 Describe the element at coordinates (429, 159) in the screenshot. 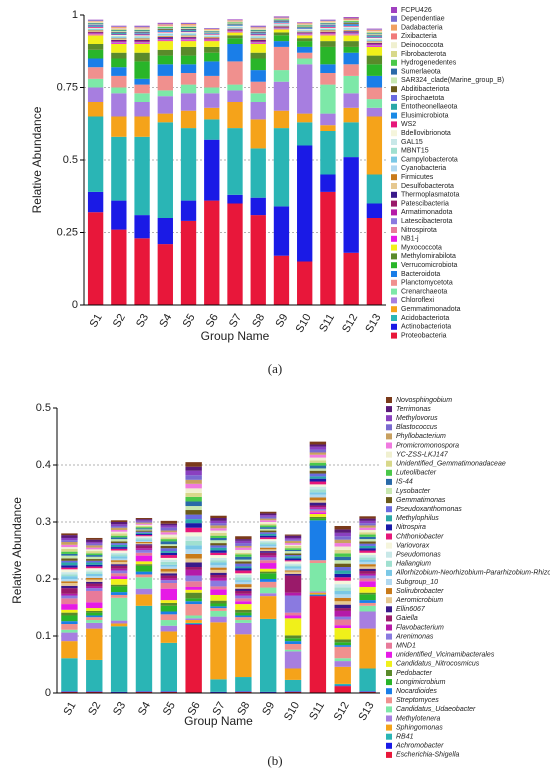

I see `legend-label: Campylobacterota` at that location.